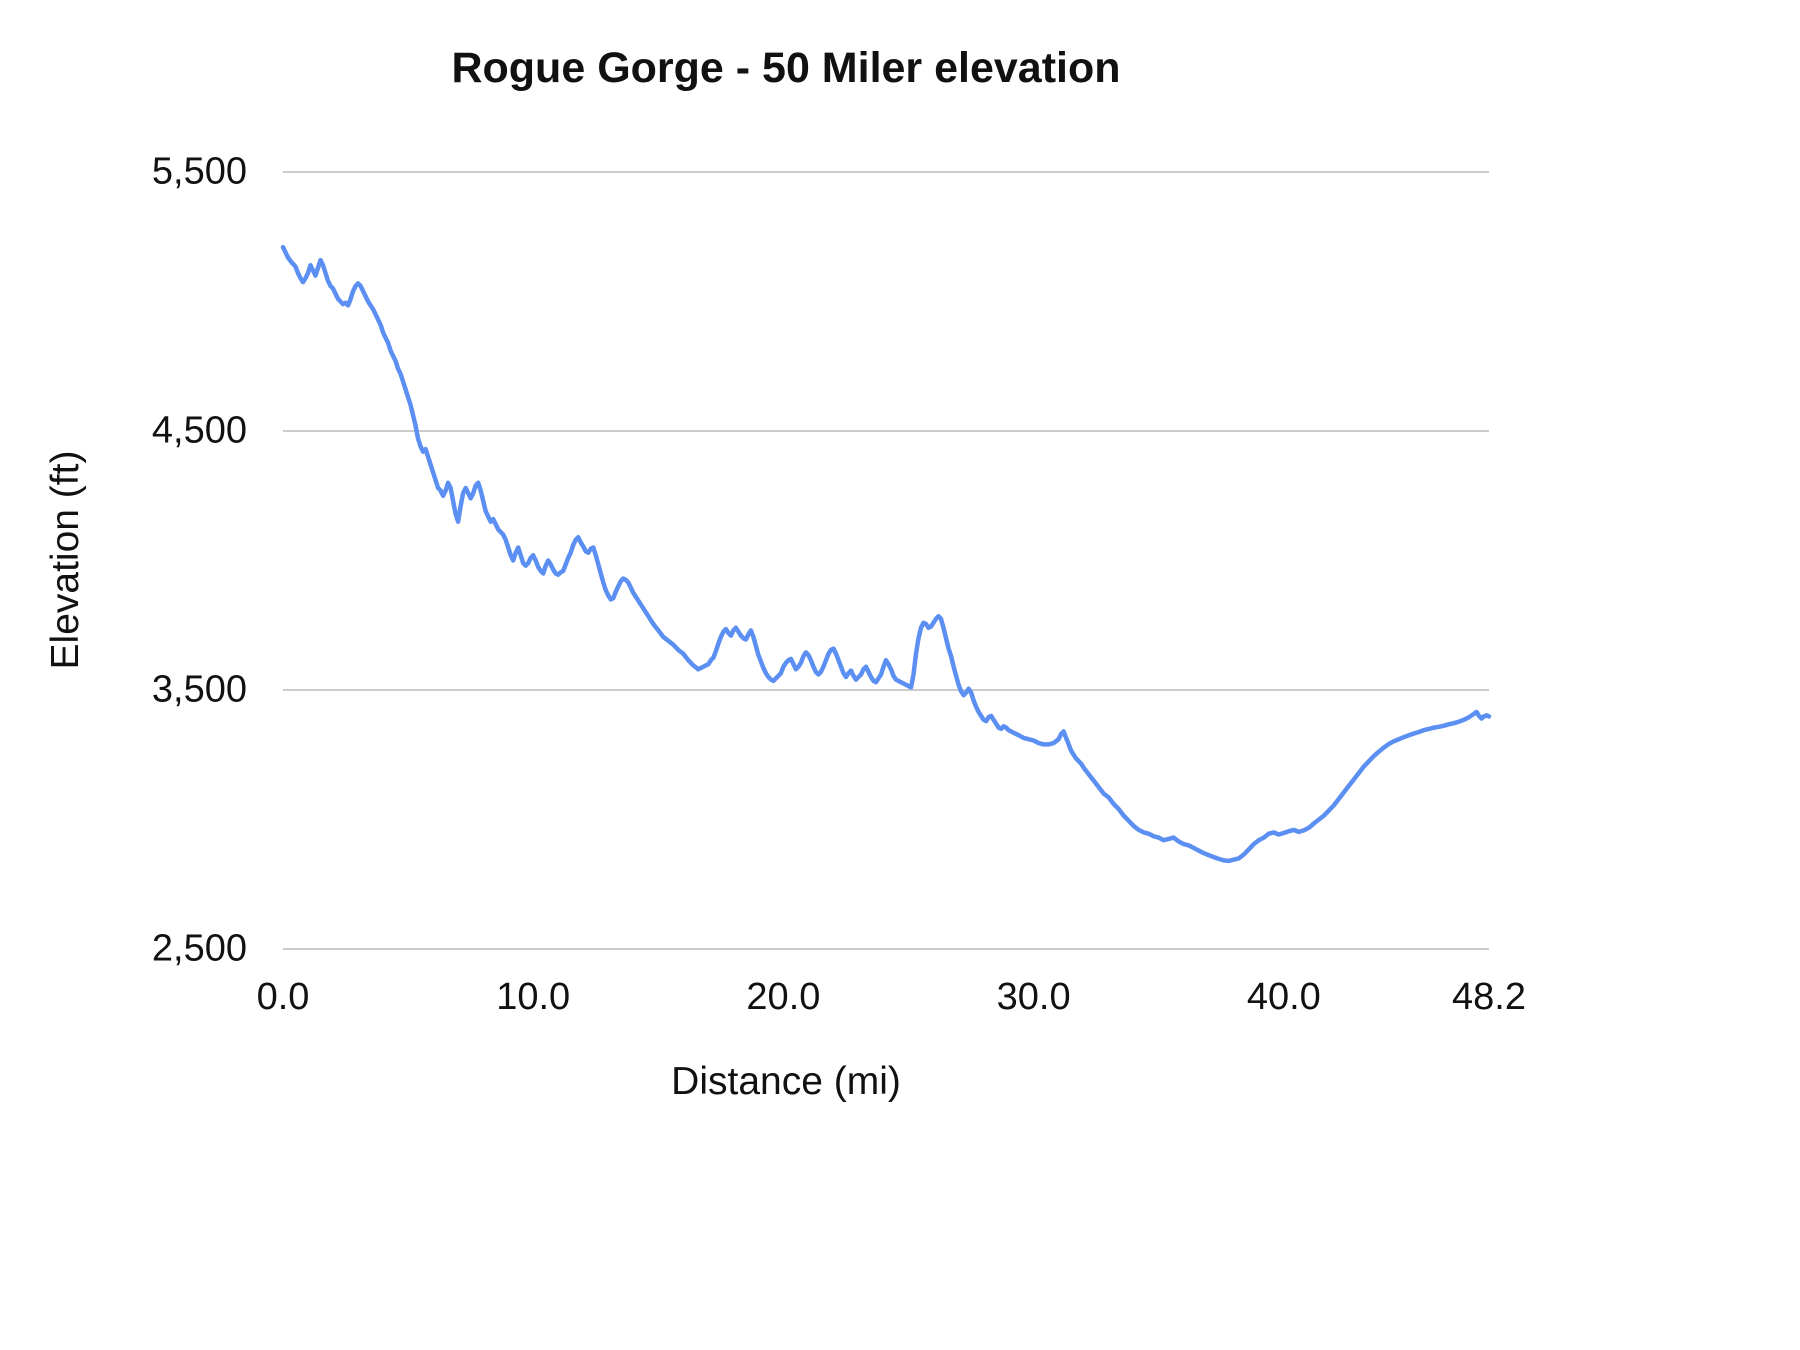 This screenshot has height=1350, width=1800. What do you see at coordinates (786, 68) in the screenshot?
I see `chart-title: Rogue Gorge - 50 Miler elevation` at bounding box center [786, 68].